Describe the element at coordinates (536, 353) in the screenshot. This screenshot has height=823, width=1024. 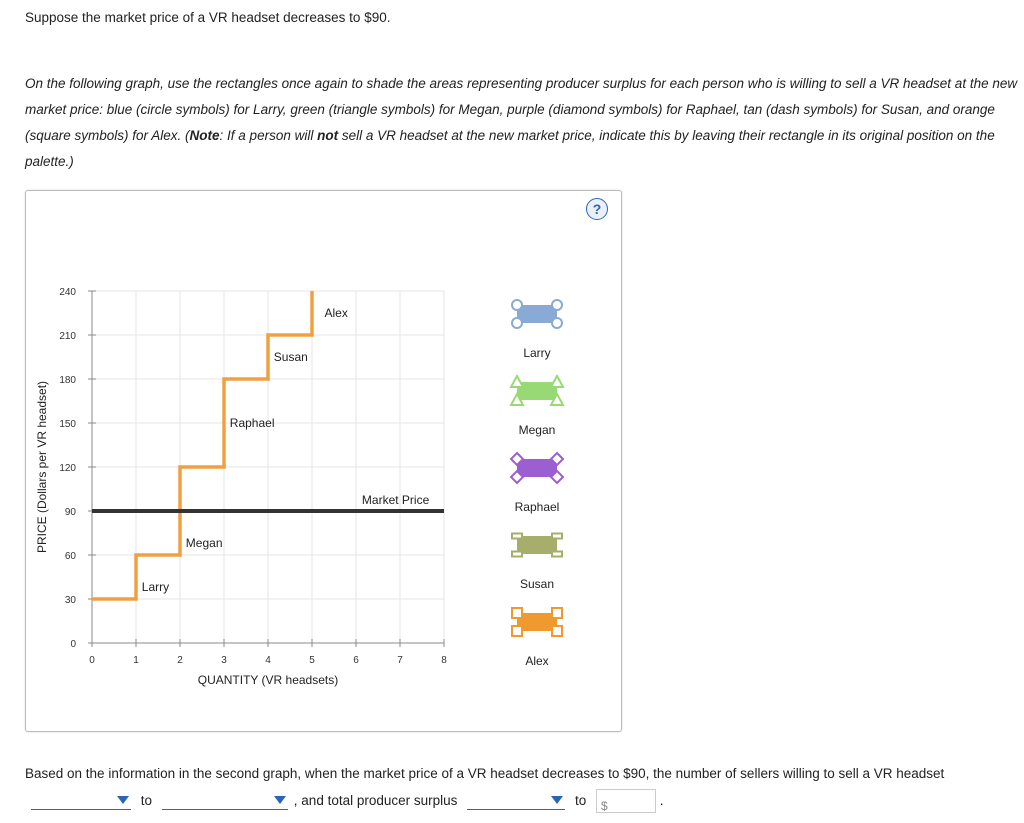
I see `palette-label-larry: Larry` at that location.